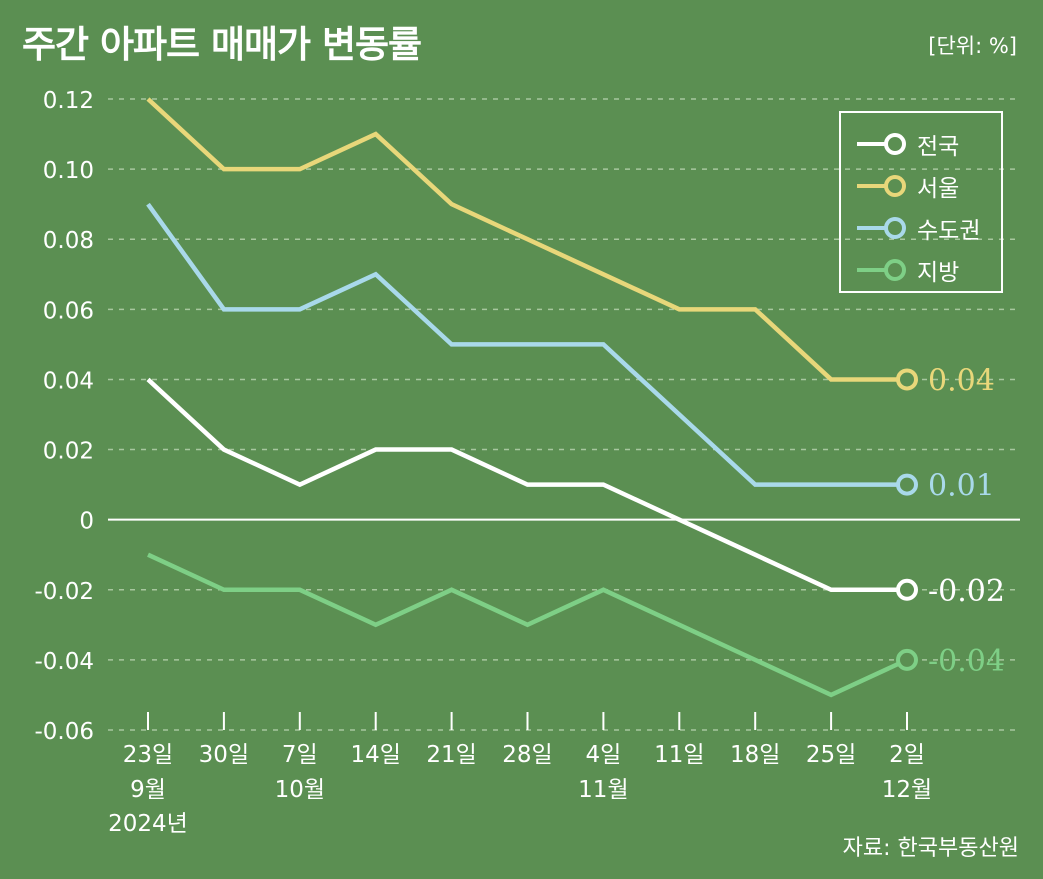 This screenshot has height=879, width=1043. I want to click on legend-item-capital: 수도권, so click(917, 228).